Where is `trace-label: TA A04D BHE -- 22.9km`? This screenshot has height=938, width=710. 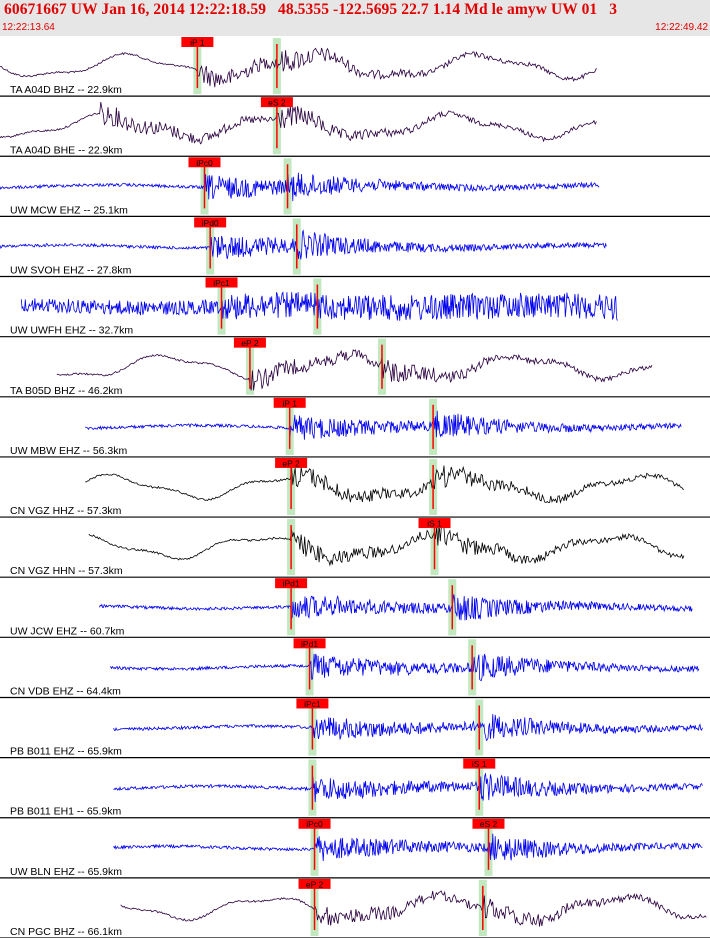
trace-label: TA A04D BHE -- 22.9km is located at coordinates (66, 150).